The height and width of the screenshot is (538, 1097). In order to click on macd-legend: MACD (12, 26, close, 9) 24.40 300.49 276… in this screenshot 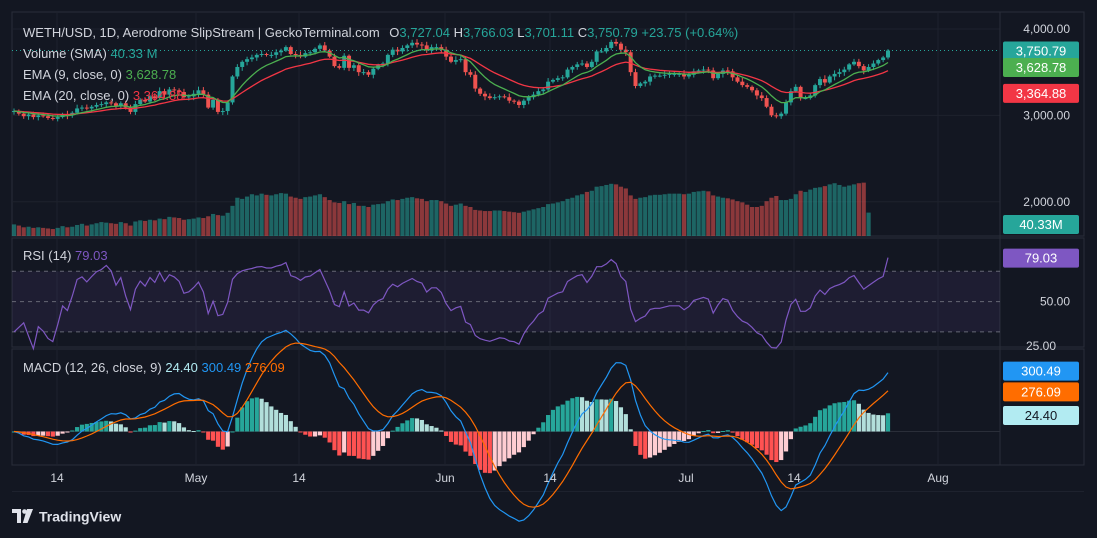, I will do `click(154, 368)`.